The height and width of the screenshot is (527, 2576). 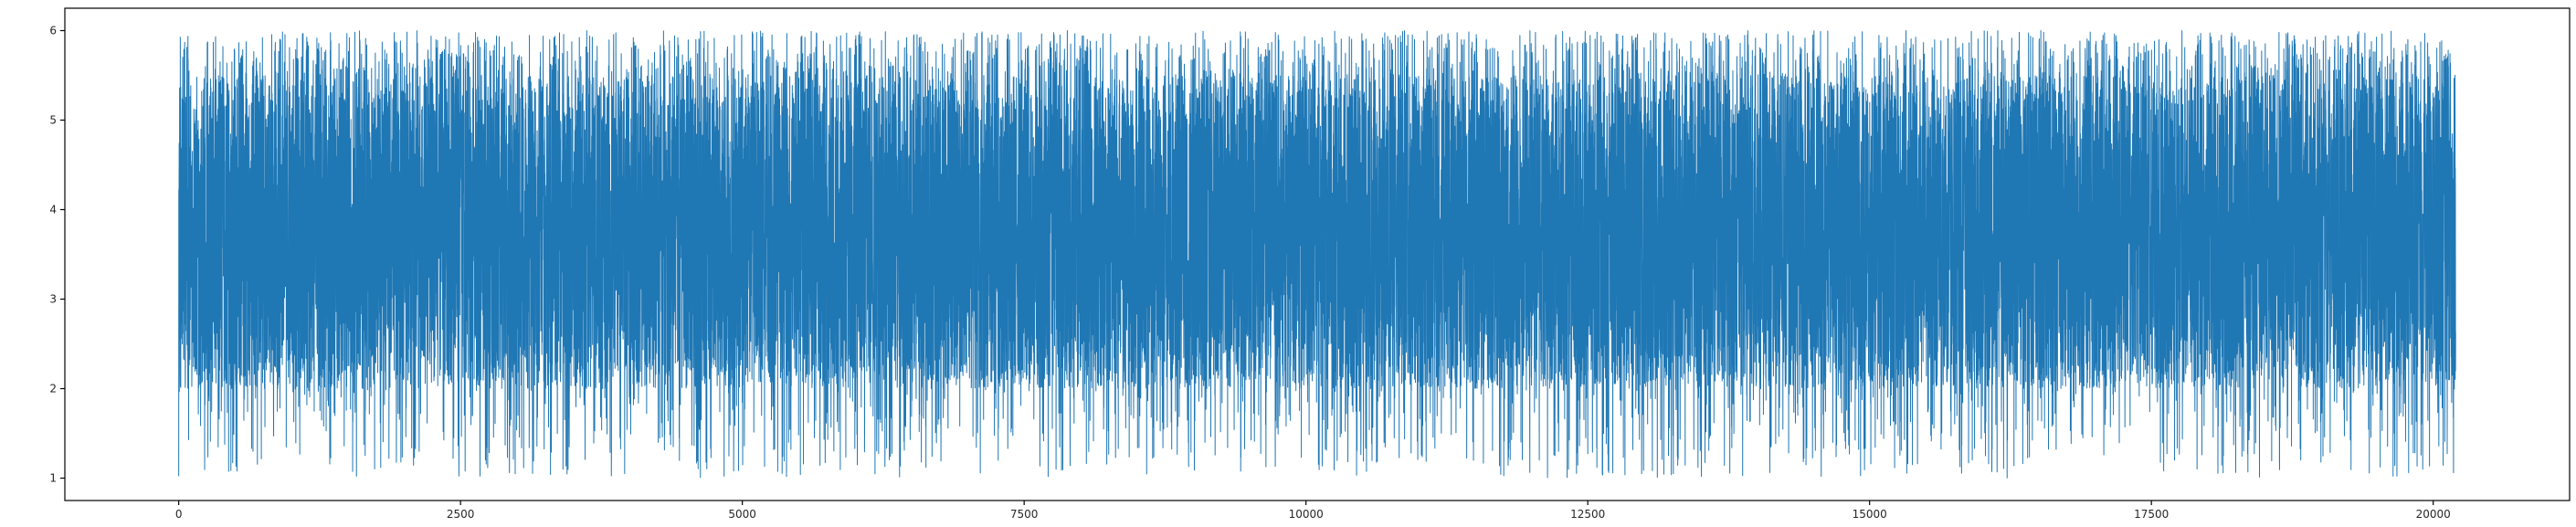 What do you see at coordinates (53, 210) in the screenshot?
I see `y-tick-label: 4` at bounding box center [53, 210].